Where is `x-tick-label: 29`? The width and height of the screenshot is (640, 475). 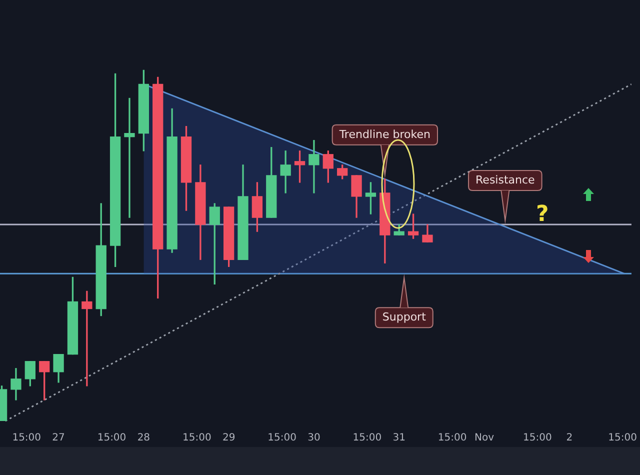
x-tick-label: 29 is located at coordinates (229, 438).